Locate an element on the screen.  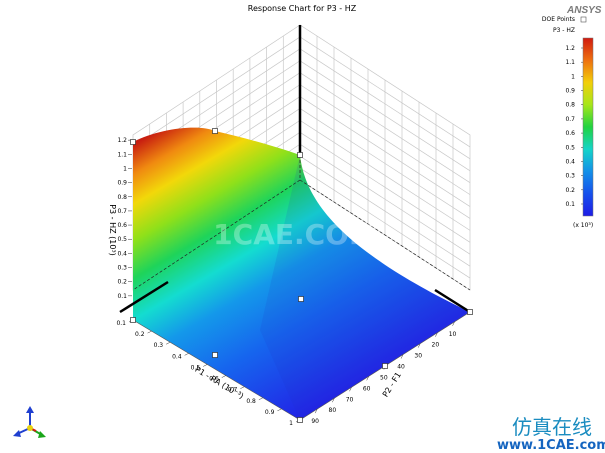
colorbar-tick-label: 0.3 is located at coordinates (570, 176).